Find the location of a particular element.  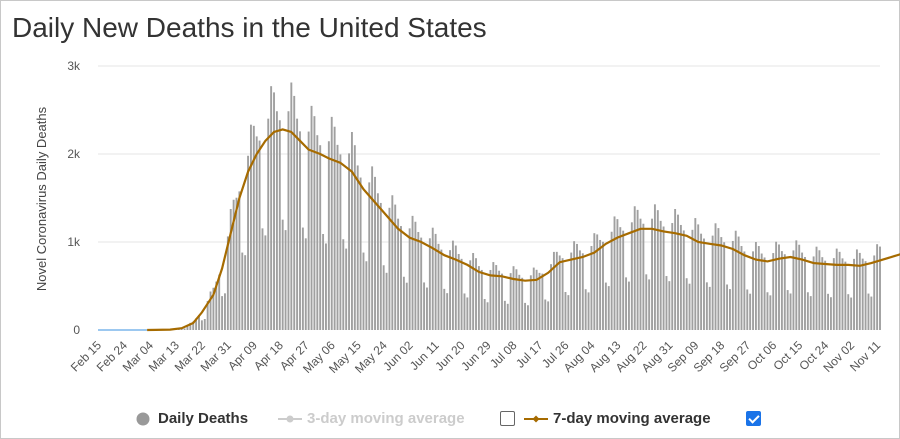

chart-title: Daily New Deaths in the United States is located at coordinates (249, 27).